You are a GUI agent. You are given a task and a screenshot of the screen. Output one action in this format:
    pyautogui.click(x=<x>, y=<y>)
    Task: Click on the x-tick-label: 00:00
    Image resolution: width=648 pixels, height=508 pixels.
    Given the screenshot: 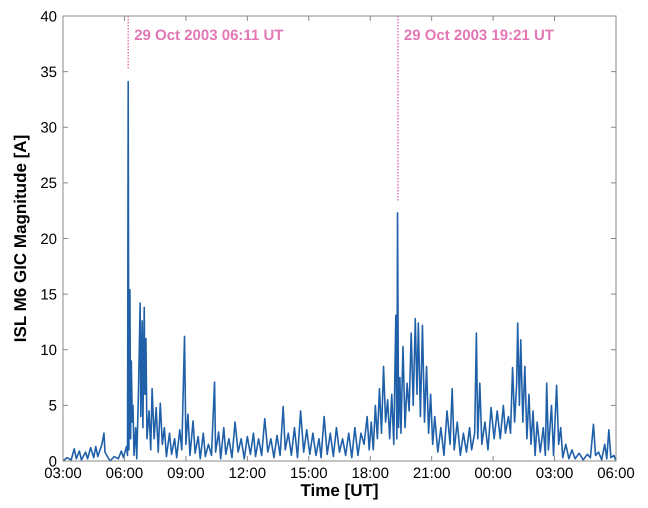 What is the action you would take?
    pyautogui.click(x=493, y=473)
    